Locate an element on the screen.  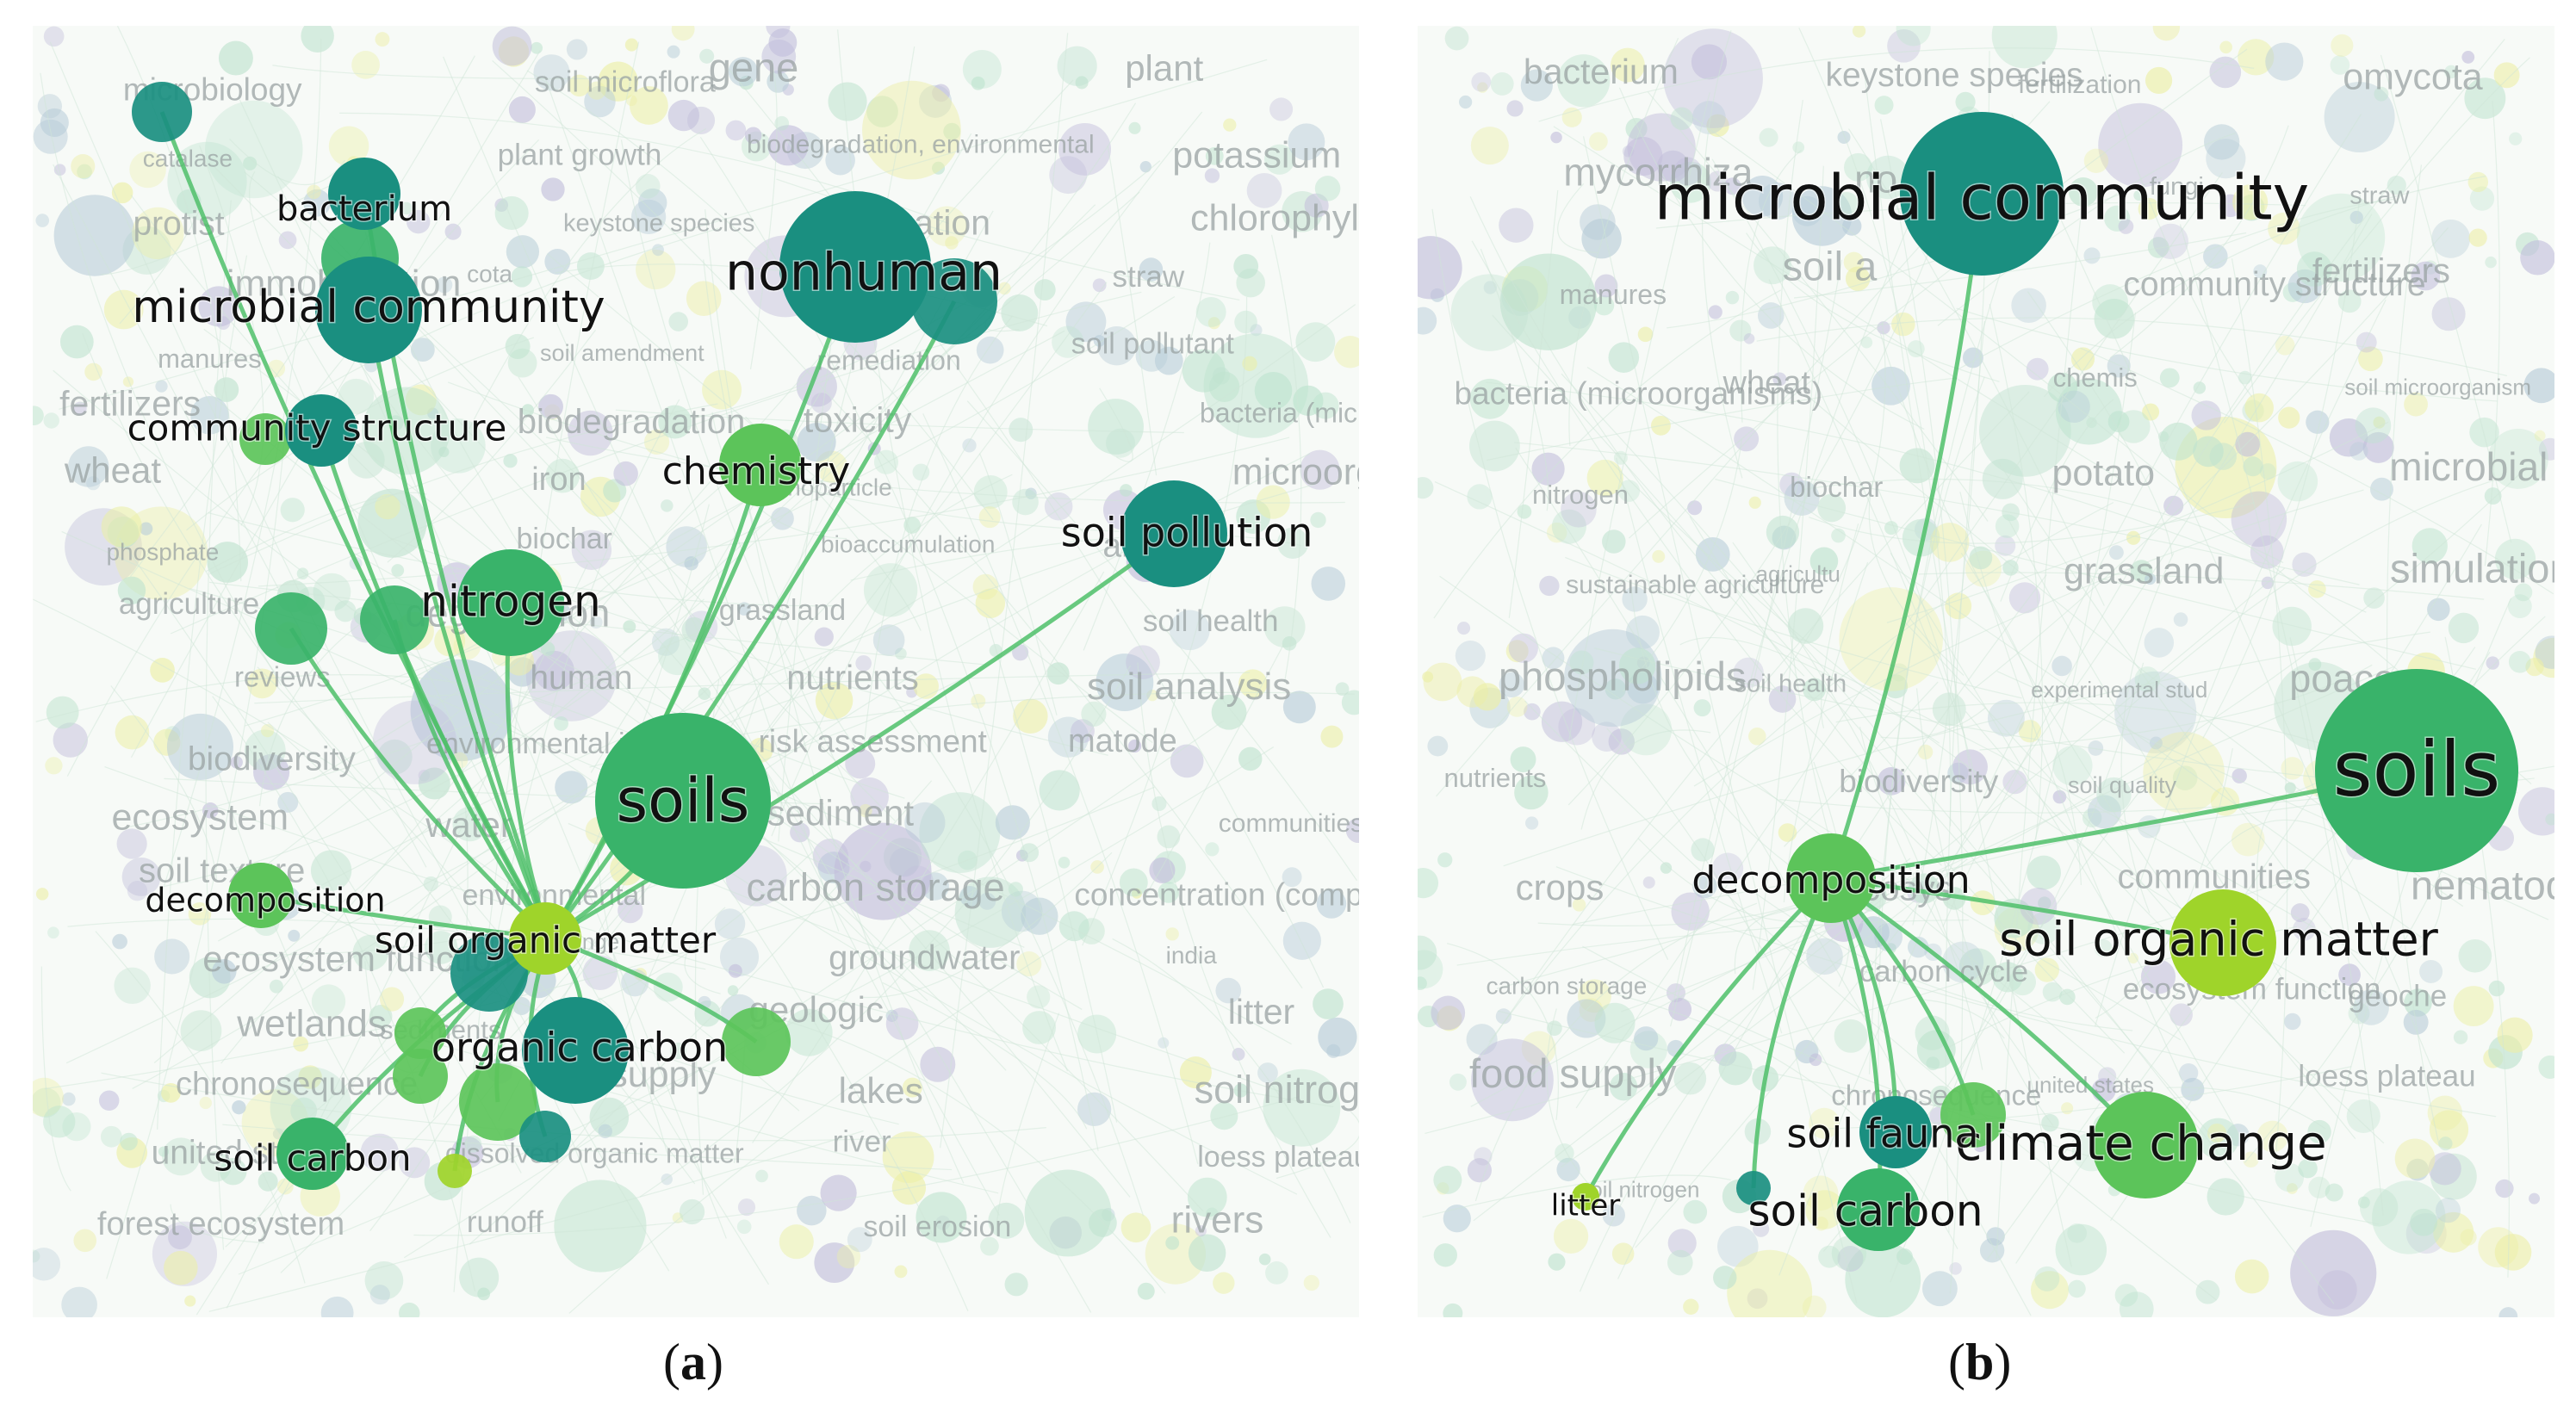
node-soil-pollution is located at coordinates (1173, 533).